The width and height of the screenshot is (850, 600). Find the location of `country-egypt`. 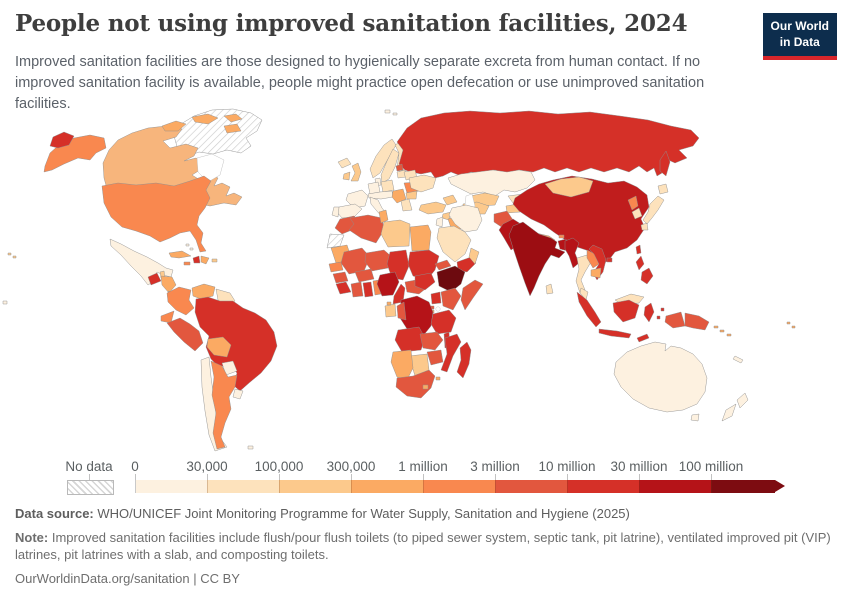

country-egypt is located at coordinates (420, 238).